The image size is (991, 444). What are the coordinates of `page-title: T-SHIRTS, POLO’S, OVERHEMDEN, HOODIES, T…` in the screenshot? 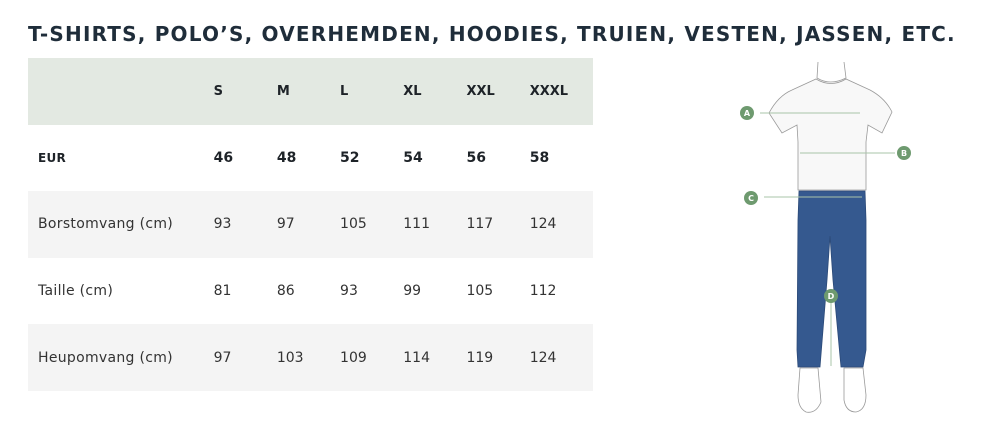 It's located at (492, 34).